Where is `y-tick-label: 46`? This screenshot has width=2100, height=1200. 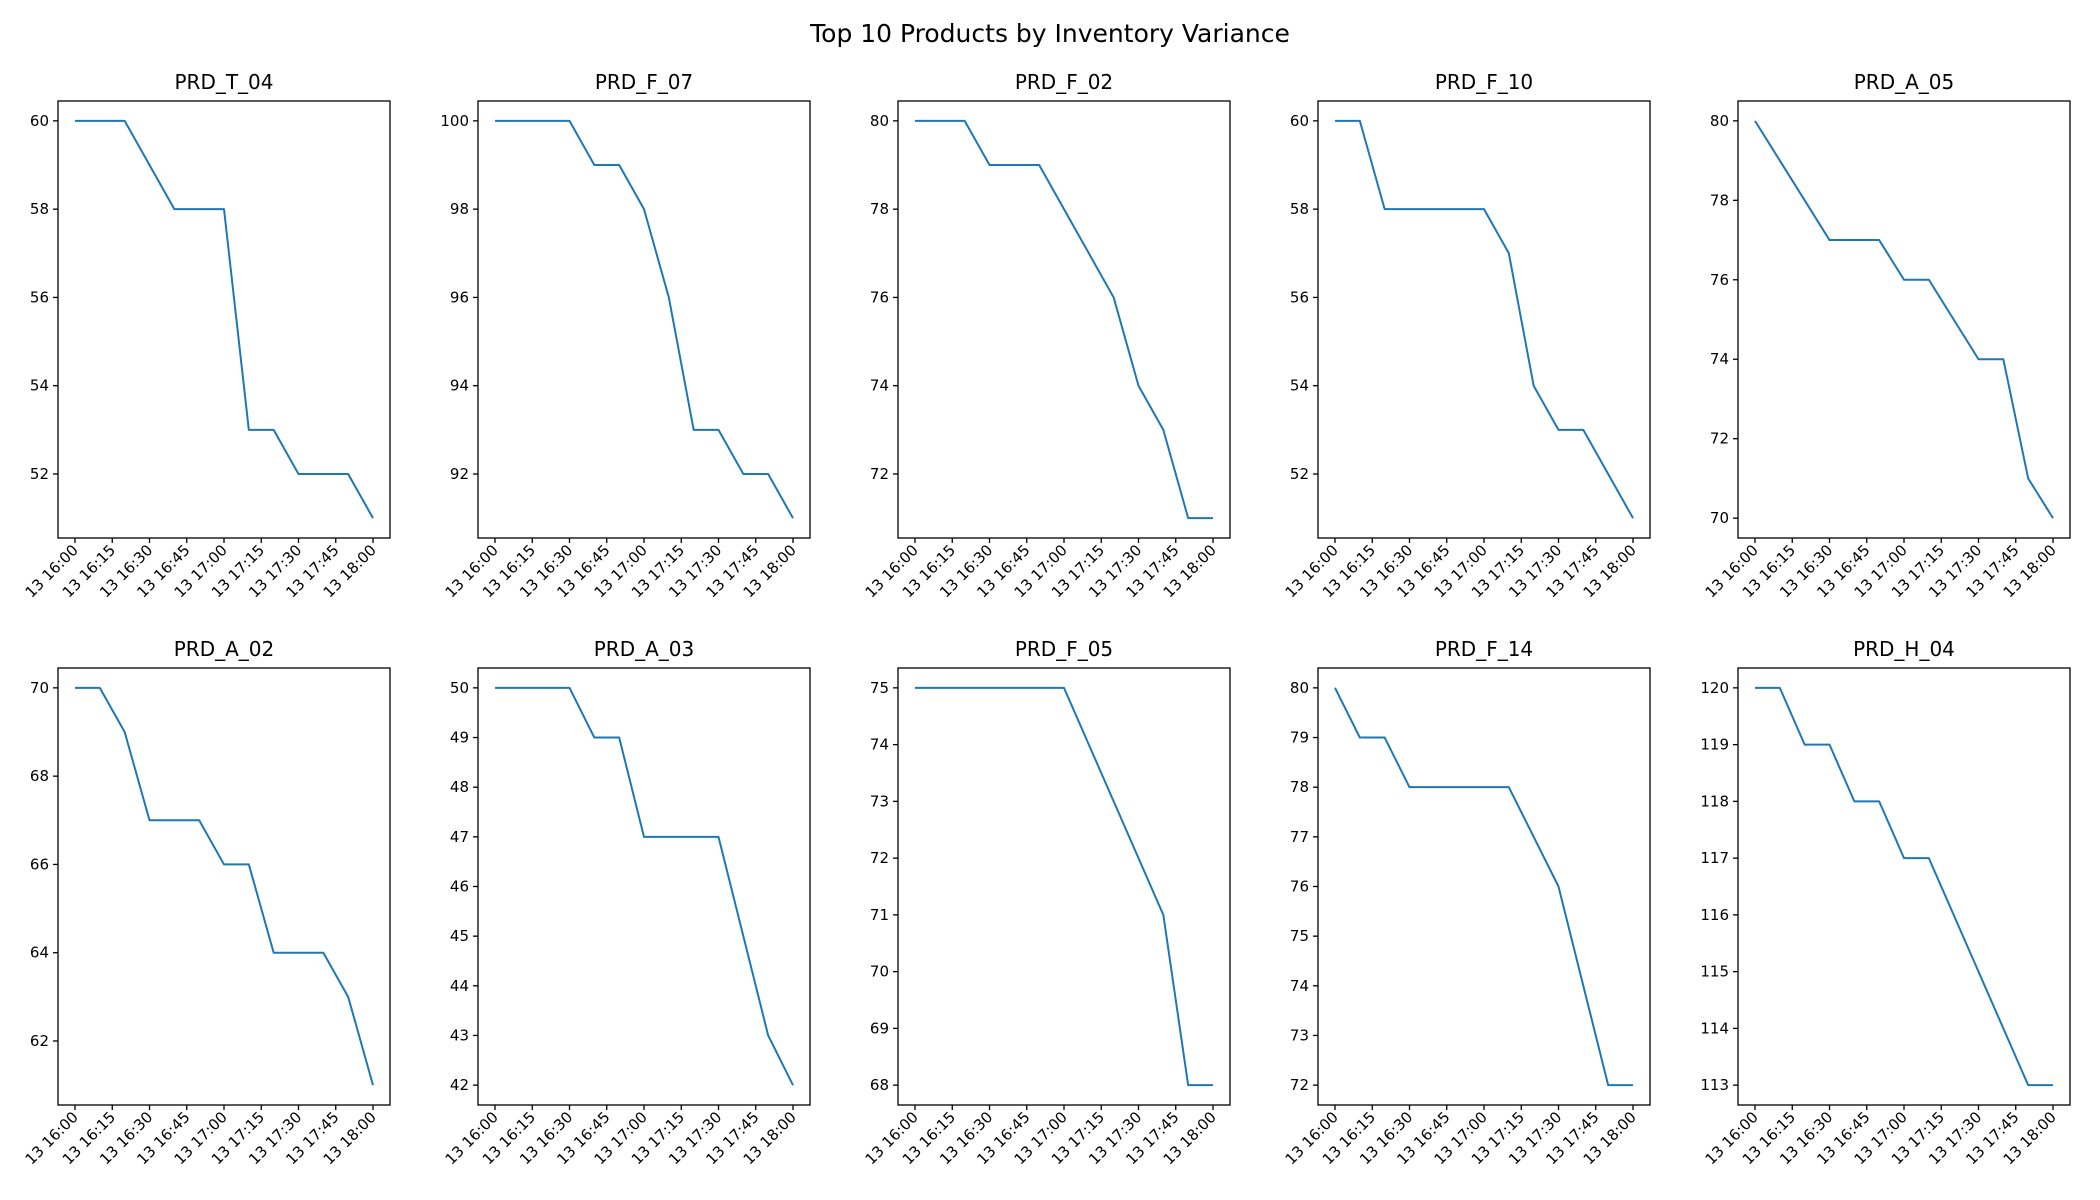
y-tick-label: 46 is located at coordinates (459, 887).